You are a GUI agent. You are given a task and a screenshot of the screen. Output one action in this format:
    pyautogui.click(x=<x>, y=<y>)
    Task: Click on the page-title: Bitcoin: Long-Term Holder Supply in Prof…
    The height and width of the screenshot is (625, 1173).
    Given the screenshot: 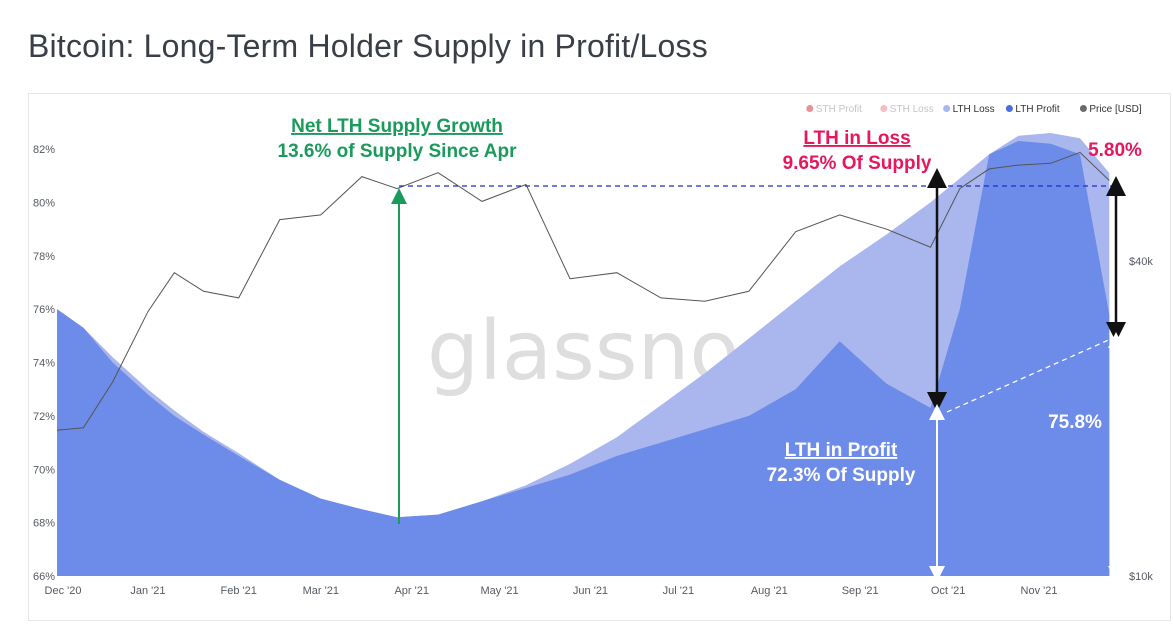 What is the action you would take?
    pyautogui.click(x=368, y=46)
    